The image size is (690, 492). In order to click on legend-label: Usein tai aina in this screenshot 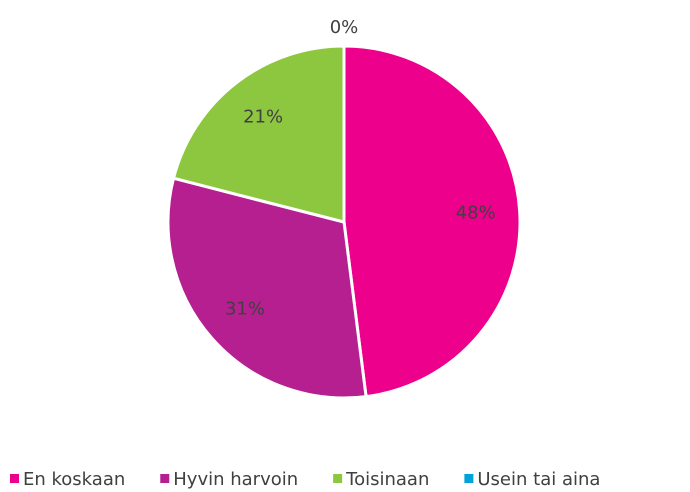, I will do `click(538, 479)`.